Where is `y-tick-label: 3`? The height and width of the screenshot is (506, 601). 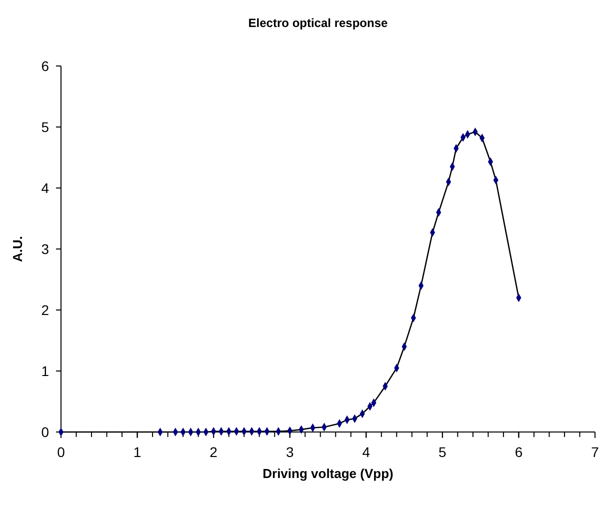
y-tick-label: 3 is located at coordinates (45, 249).